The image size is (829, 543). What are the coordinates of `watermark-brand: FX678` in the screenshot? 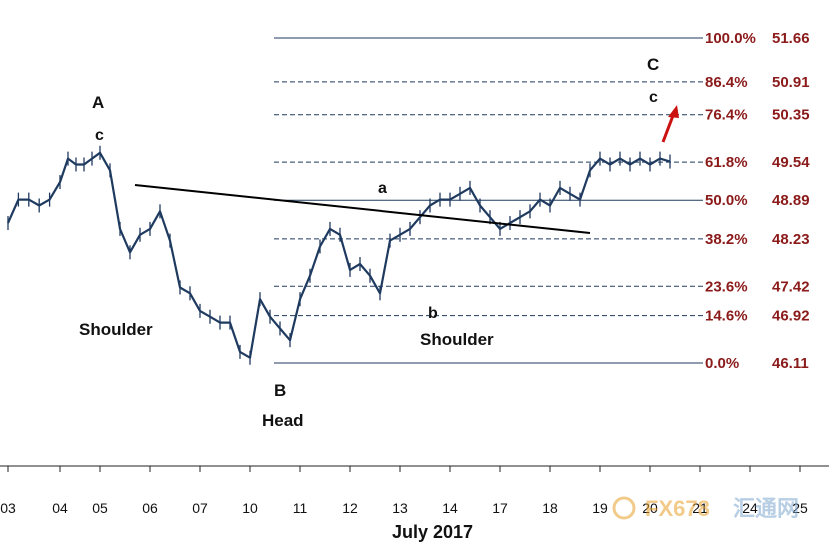 It's located at (677, 508).